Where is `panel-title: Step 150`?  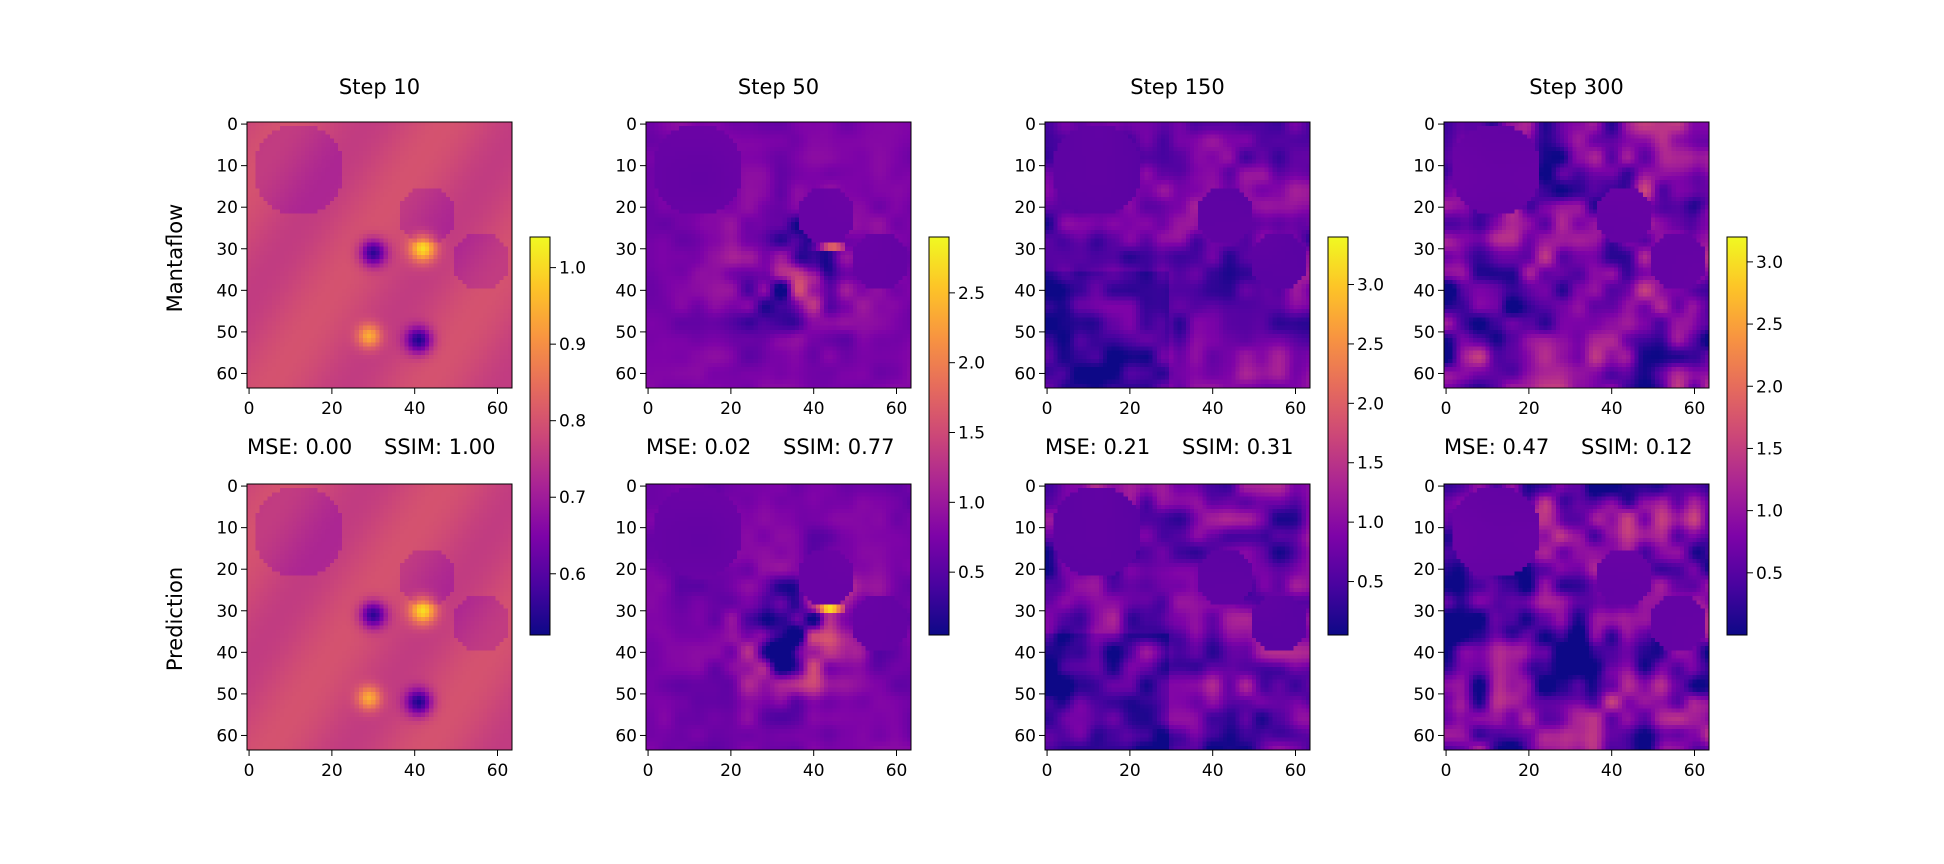
panel-title: Step 150 is located at coordinates (1177, 87).